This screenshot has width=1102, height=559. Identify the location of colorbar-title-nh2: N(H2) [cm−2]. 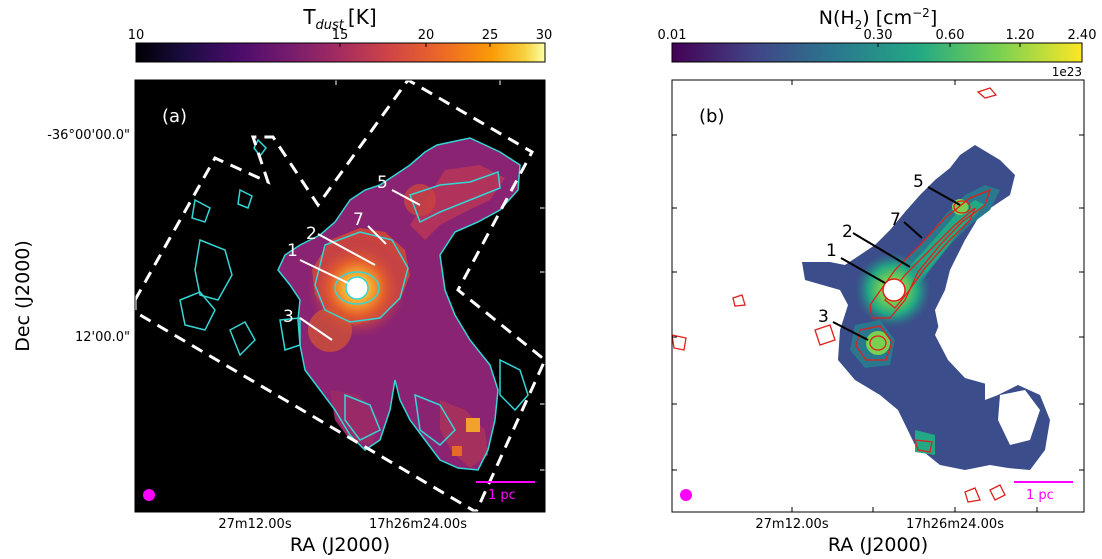
(878, 19).